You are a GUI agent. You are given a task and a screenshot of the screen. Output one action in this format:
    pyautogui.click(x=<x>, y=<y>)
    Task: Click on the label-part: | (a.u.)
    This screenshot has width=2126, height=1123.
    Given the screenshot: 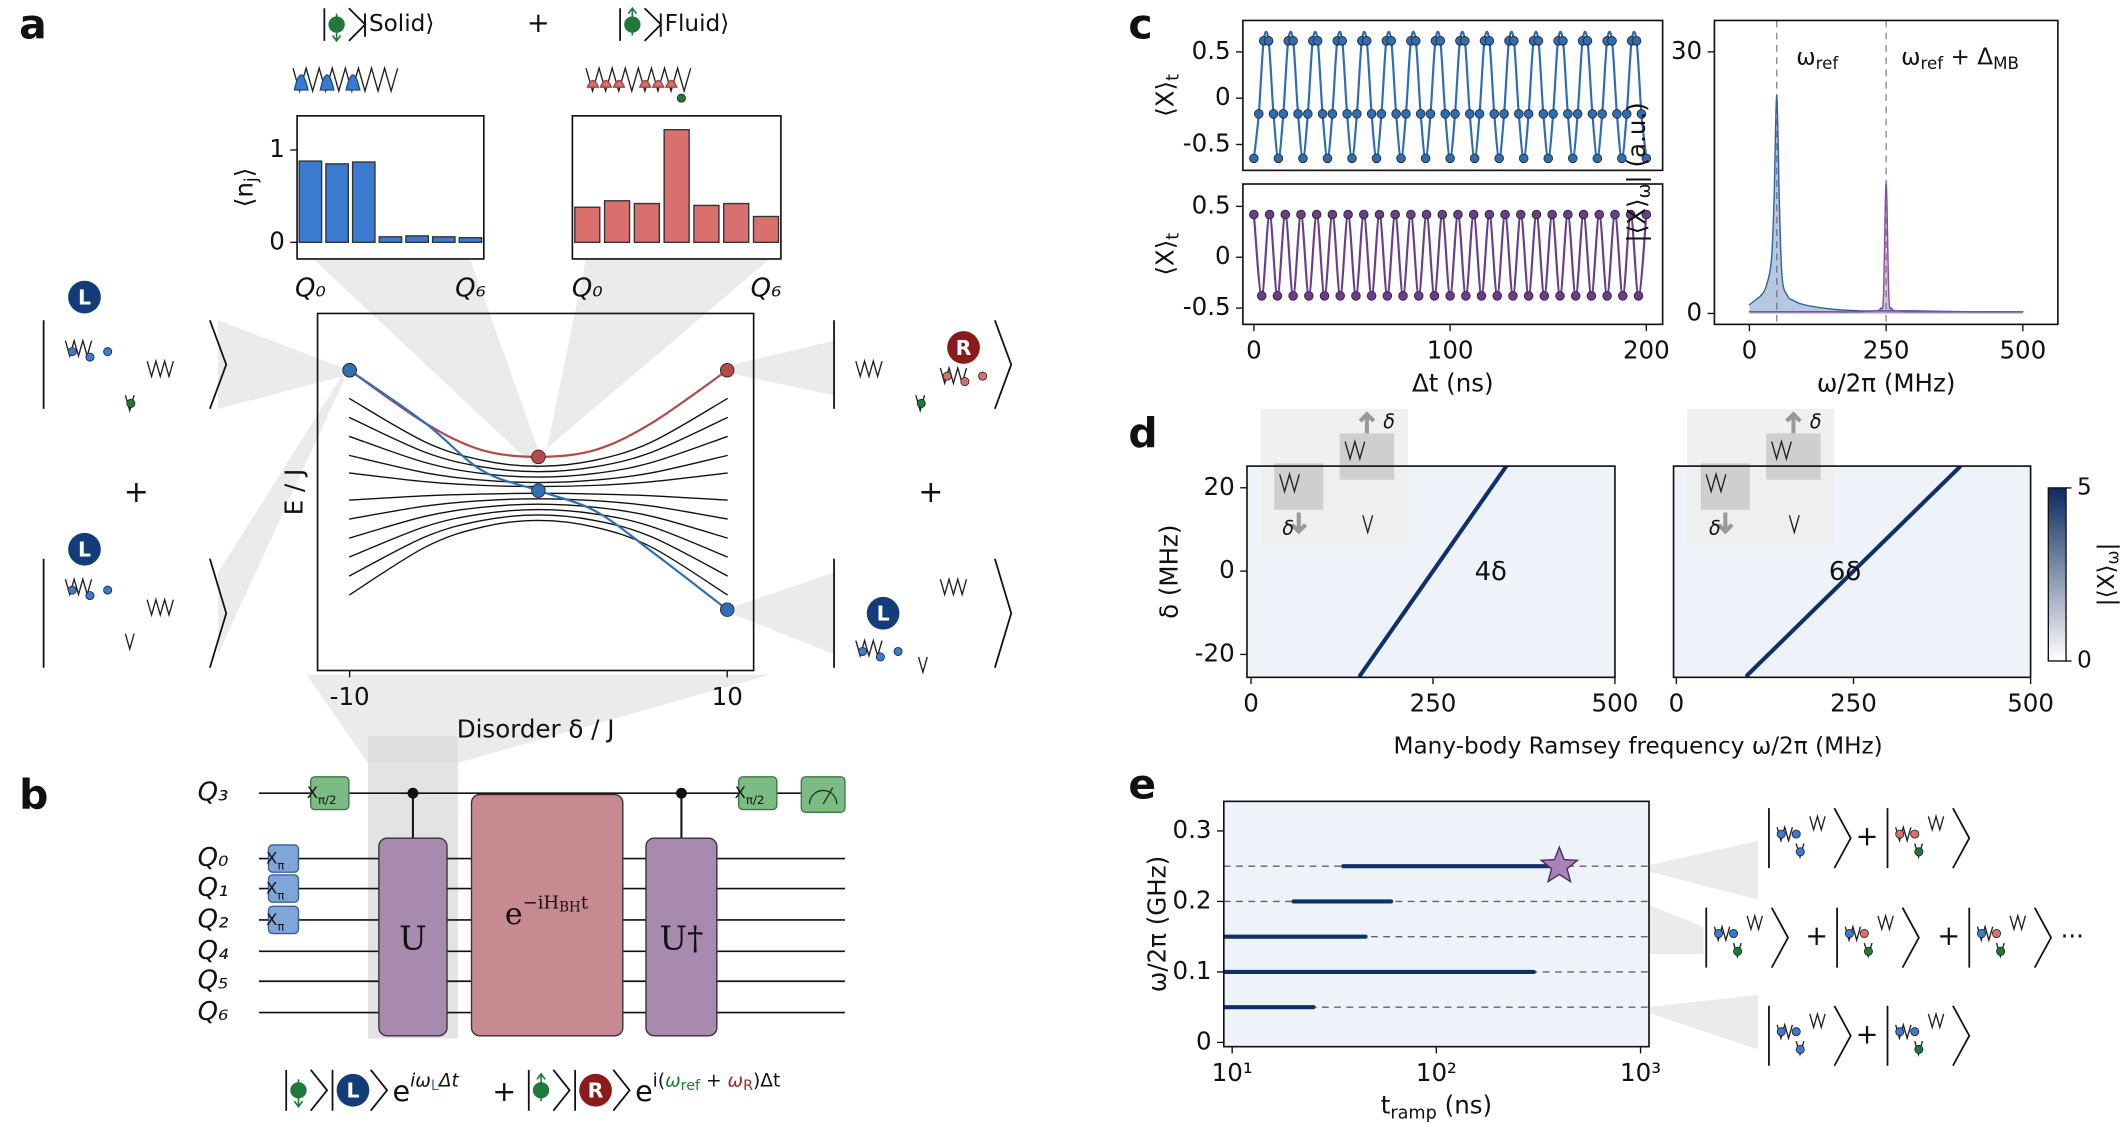 What is the action you would take?
    pyautogui.click(x=1636, y=142)
    